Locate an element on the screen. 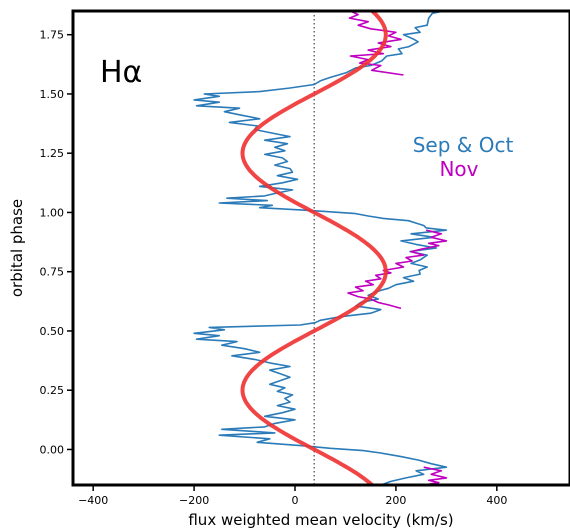 Image resolution: width=570 pixels, height=531 pixels. x-axis-title: flux weighted mean velocity (km/s) is located at coordinates (320, 520).